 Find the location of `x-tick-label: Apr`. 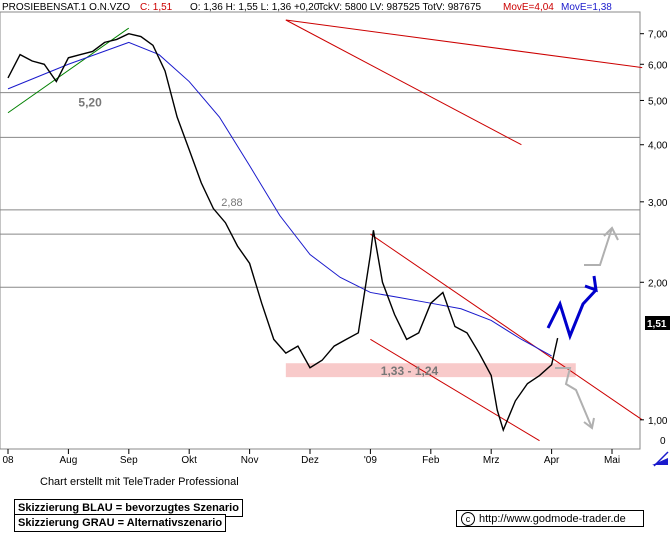

x-tick-label: Apr is located at coordinates (552, 460).